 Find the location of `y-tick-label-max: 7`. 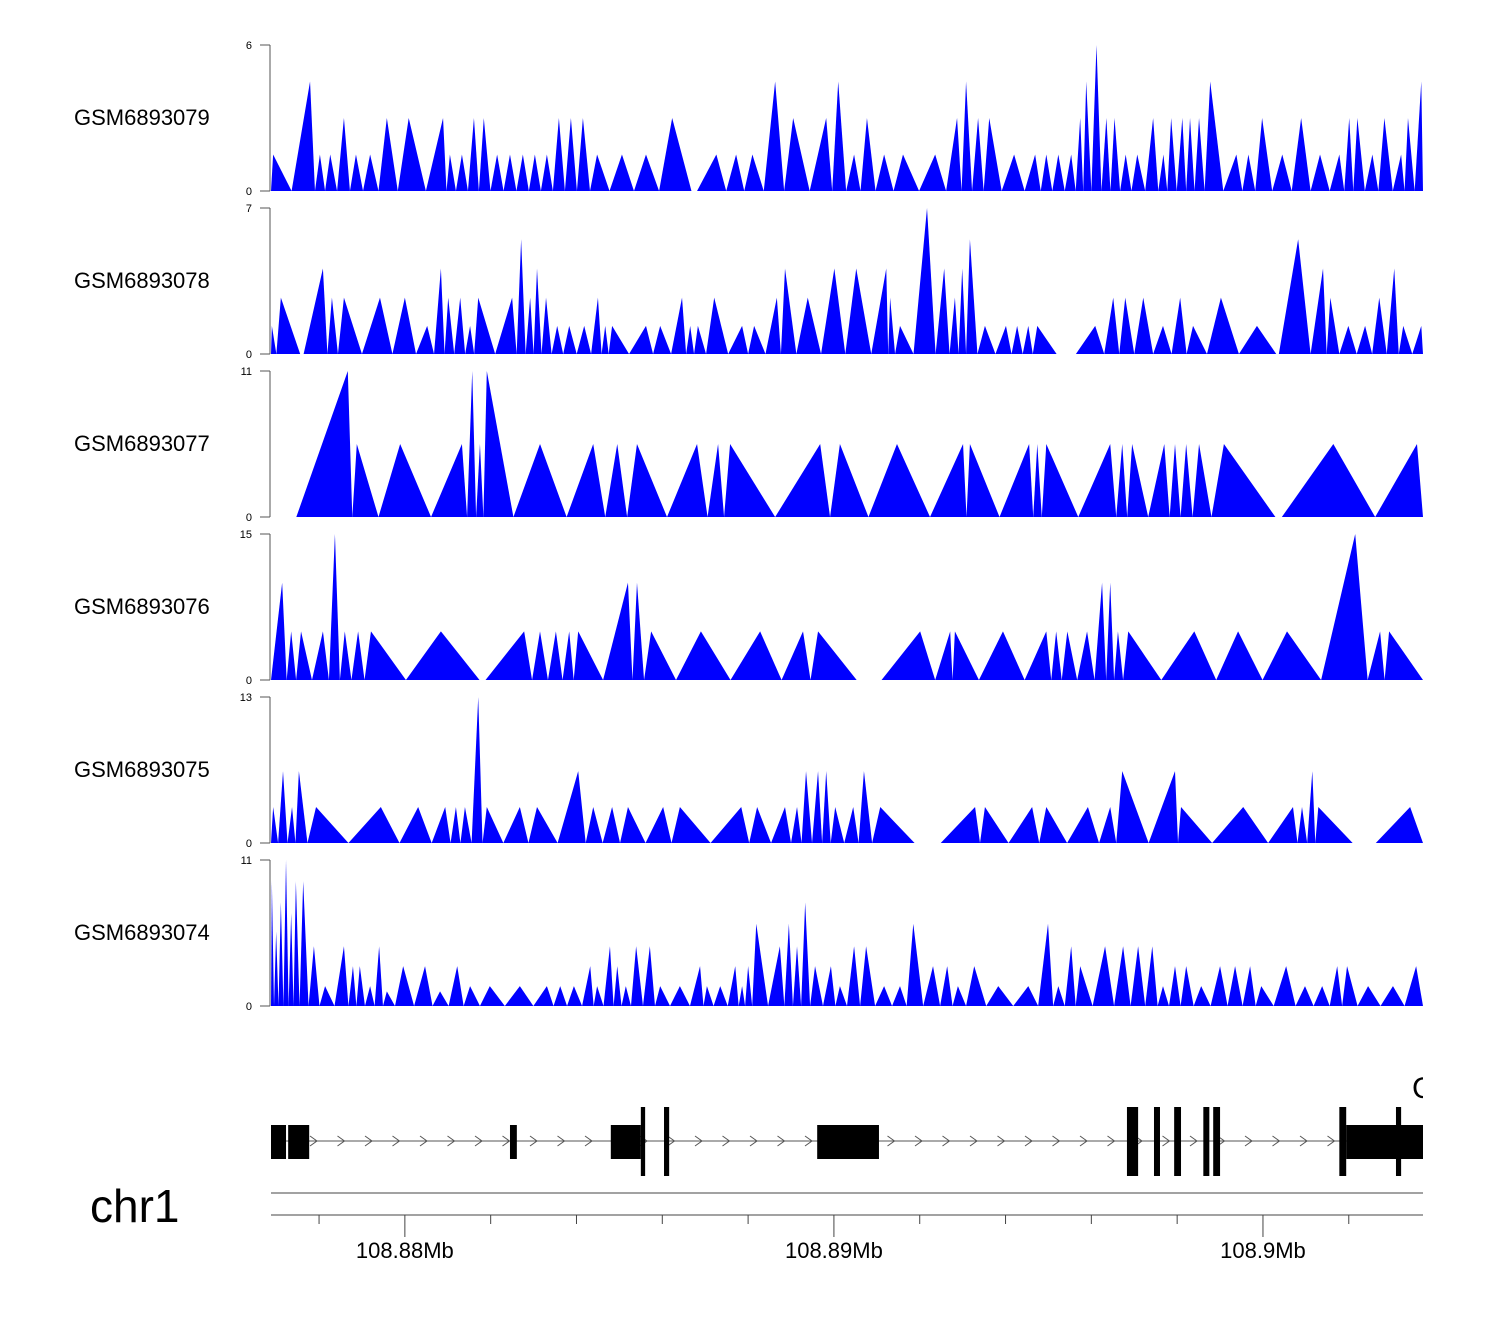

y-tick-label-max: 7 is located at coordinates (249, 209).